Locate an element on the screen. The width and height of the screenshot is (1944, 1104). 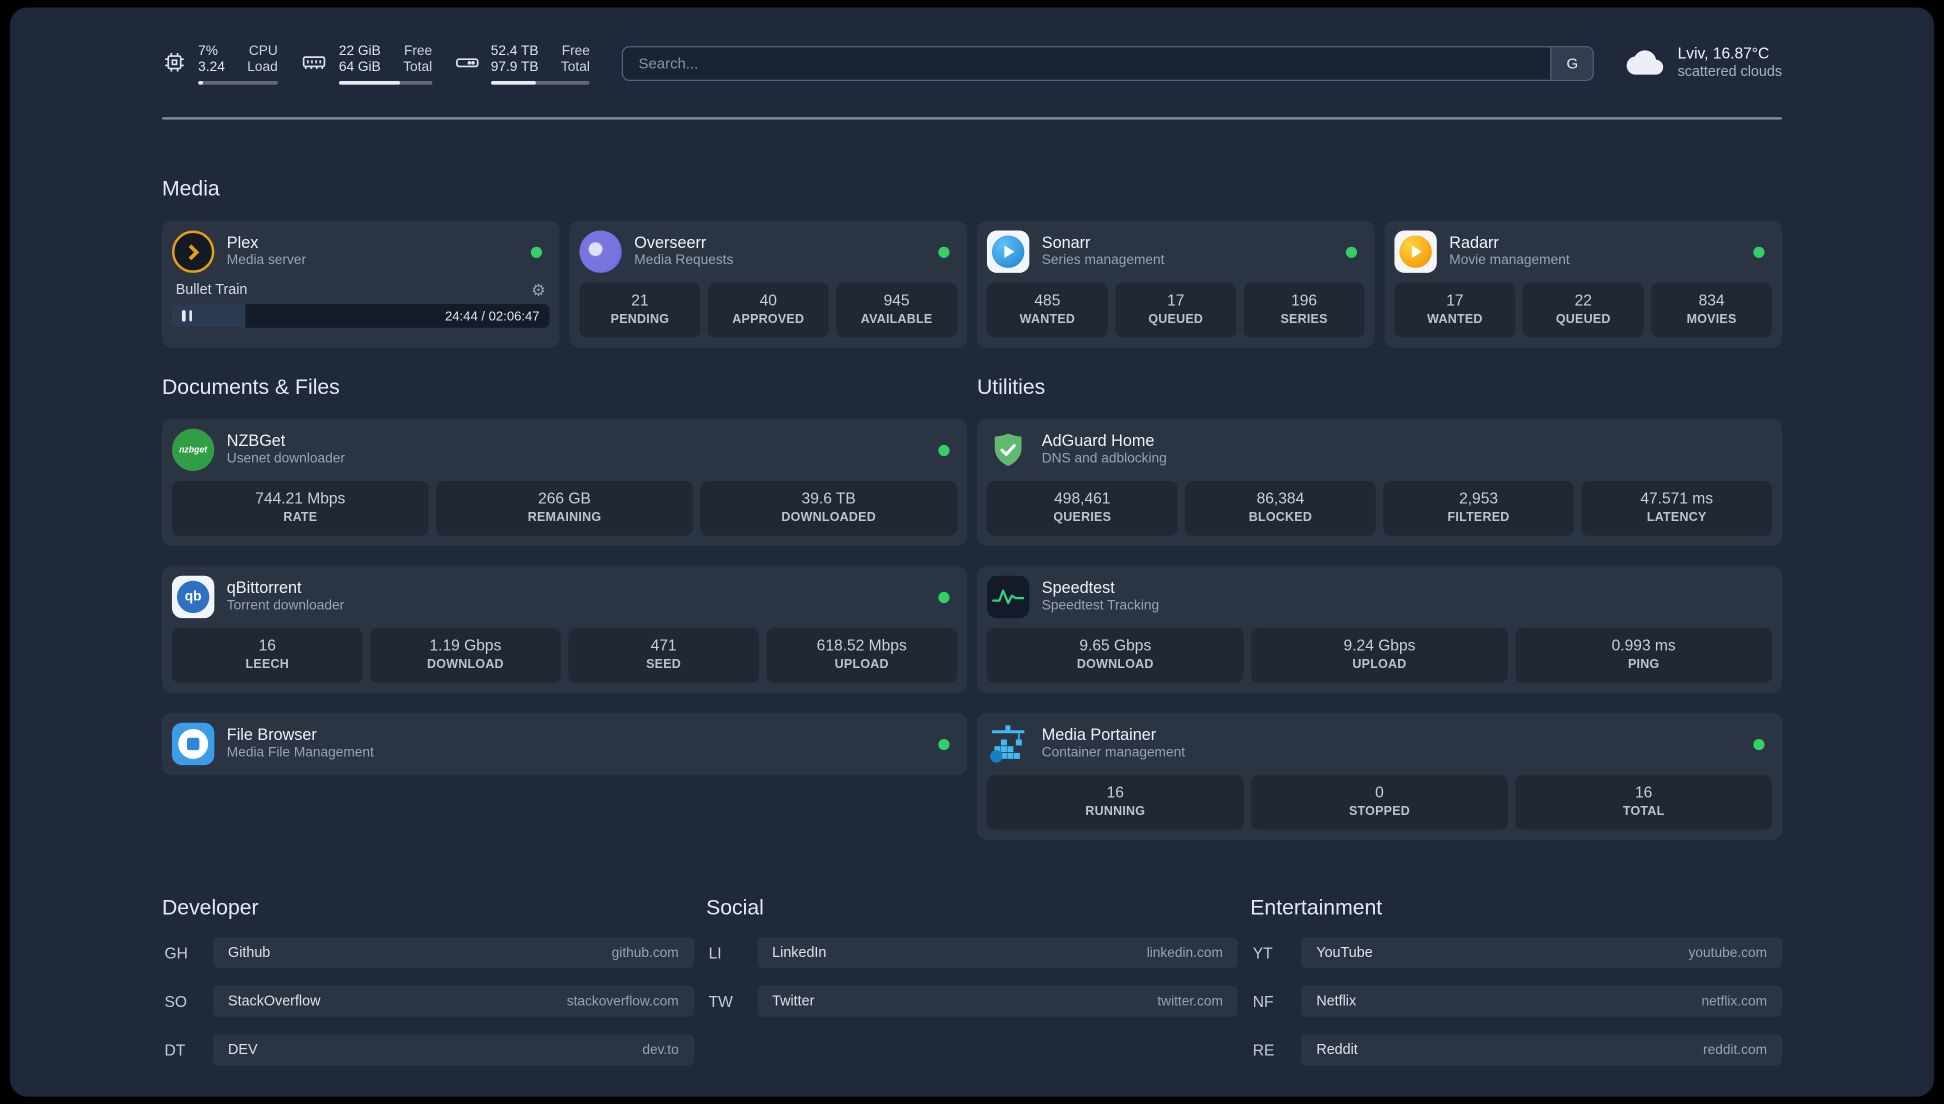
service-desc: Container management is located at coordinates (1113, 753).